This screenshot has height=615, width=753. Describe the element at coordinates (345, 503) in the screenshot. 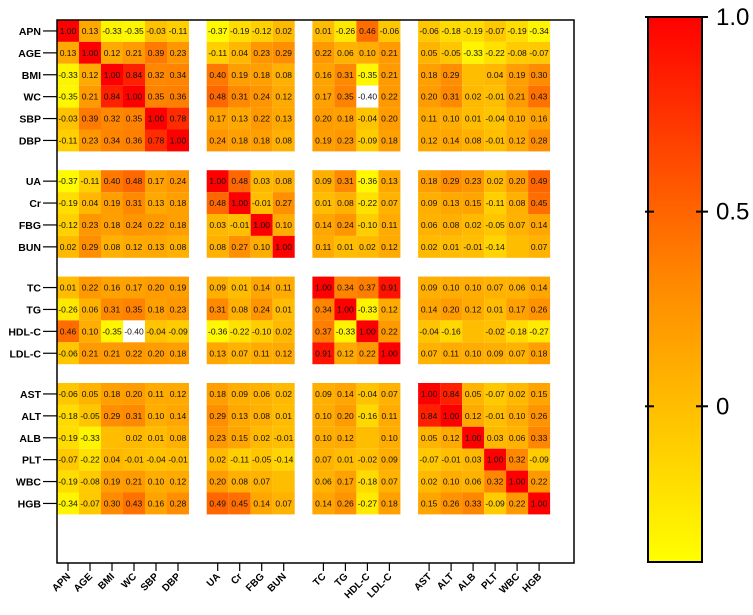

I see `cell-value-label: 0.26` at that location.